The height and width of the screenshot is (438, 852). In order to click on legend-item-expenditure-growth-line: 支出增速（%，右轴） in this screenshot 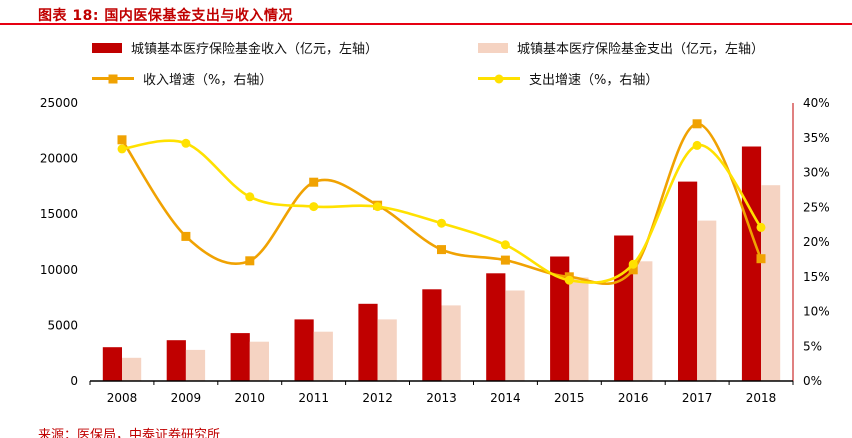, I will do `click(655, 78)`.